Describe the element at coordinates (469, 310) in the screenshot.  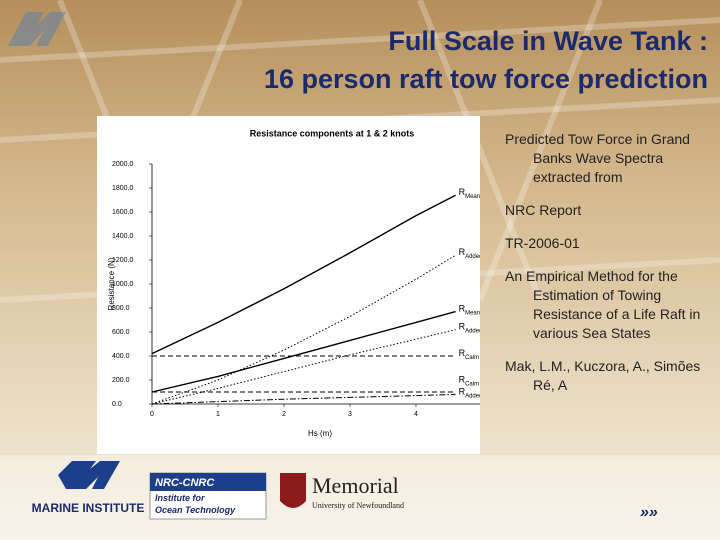
I see `series-label: RMean total 1 knot` at that location.